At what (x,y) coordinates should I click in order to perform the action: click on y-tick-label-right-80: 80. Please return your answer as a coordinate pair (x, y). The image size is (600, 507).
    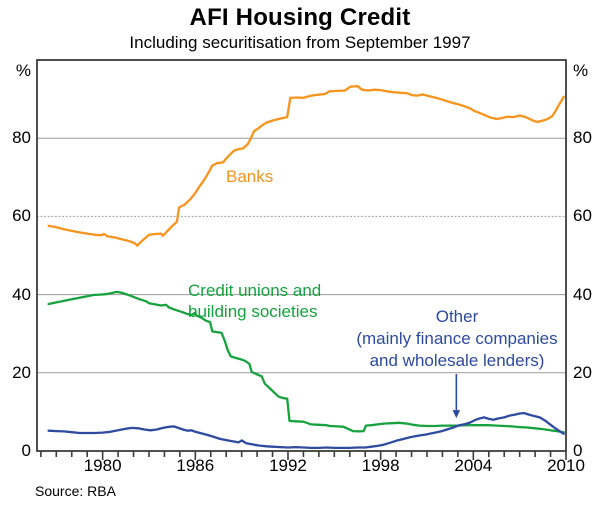
    Looking at the image, I should click on (582, 138).